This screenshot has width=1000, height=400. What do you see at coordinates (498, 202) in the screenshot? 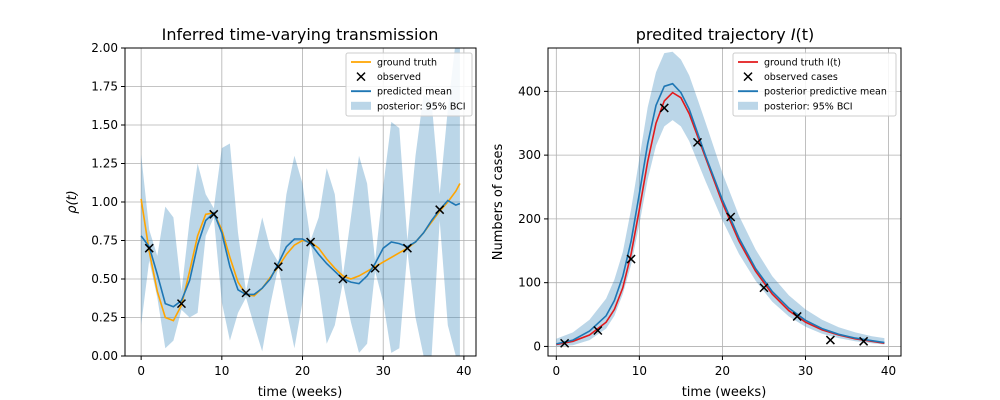
I see `y-axis-label: Numbers of cases` at bounding box center [498, 202].